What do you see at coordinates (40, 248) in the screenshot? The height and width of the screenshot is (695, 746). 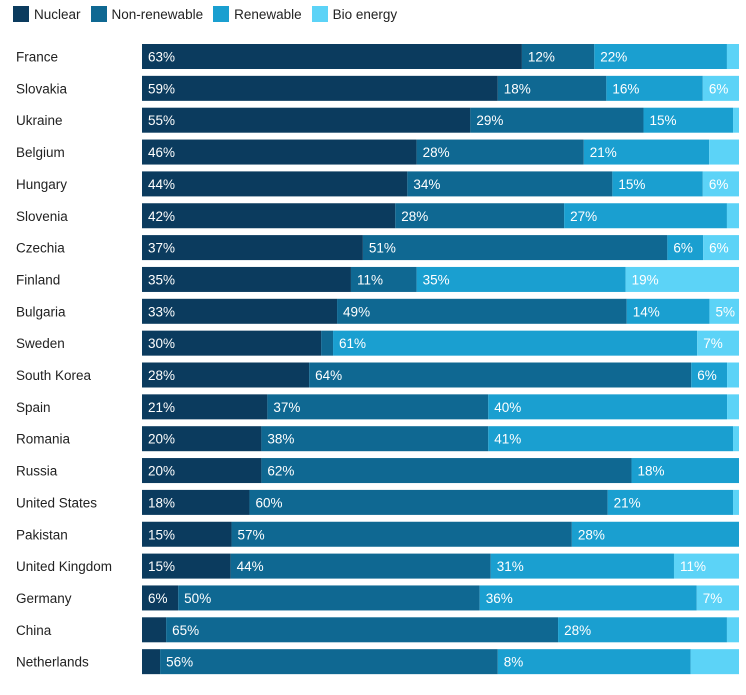 I see `category-label-czechia: Czechia` at bounding box center [40, 248].